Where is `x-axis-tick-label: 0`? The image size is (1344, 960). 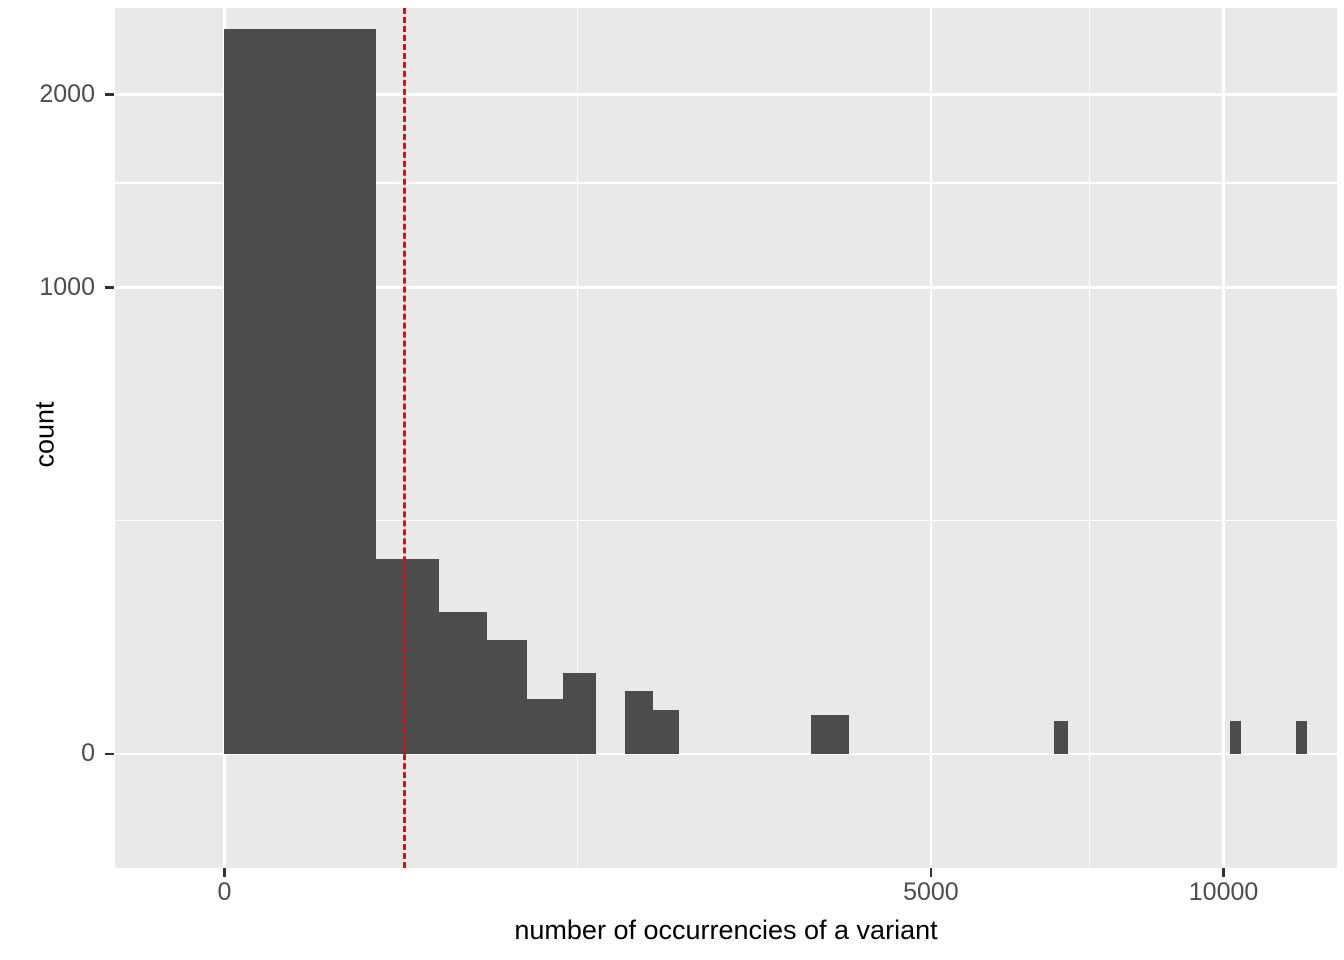 x-axis-tick-label: 0 is located at coordinates (224, 892).